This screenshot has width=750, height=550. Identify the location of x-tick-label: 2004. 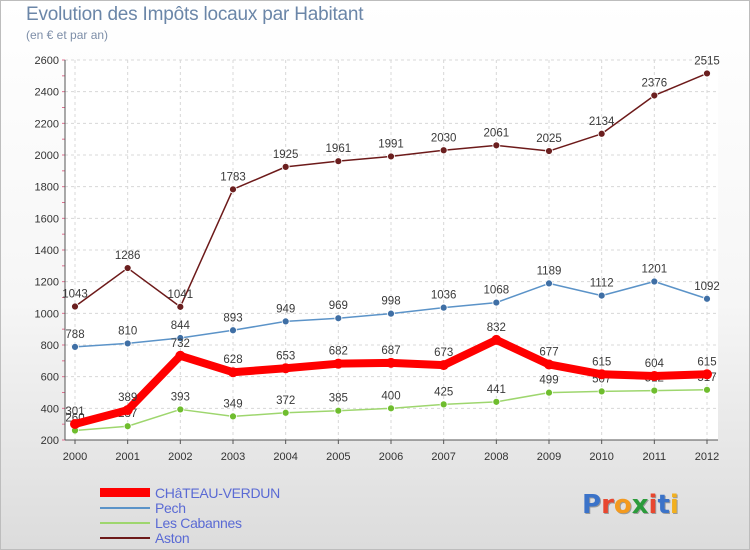
(285, 457).